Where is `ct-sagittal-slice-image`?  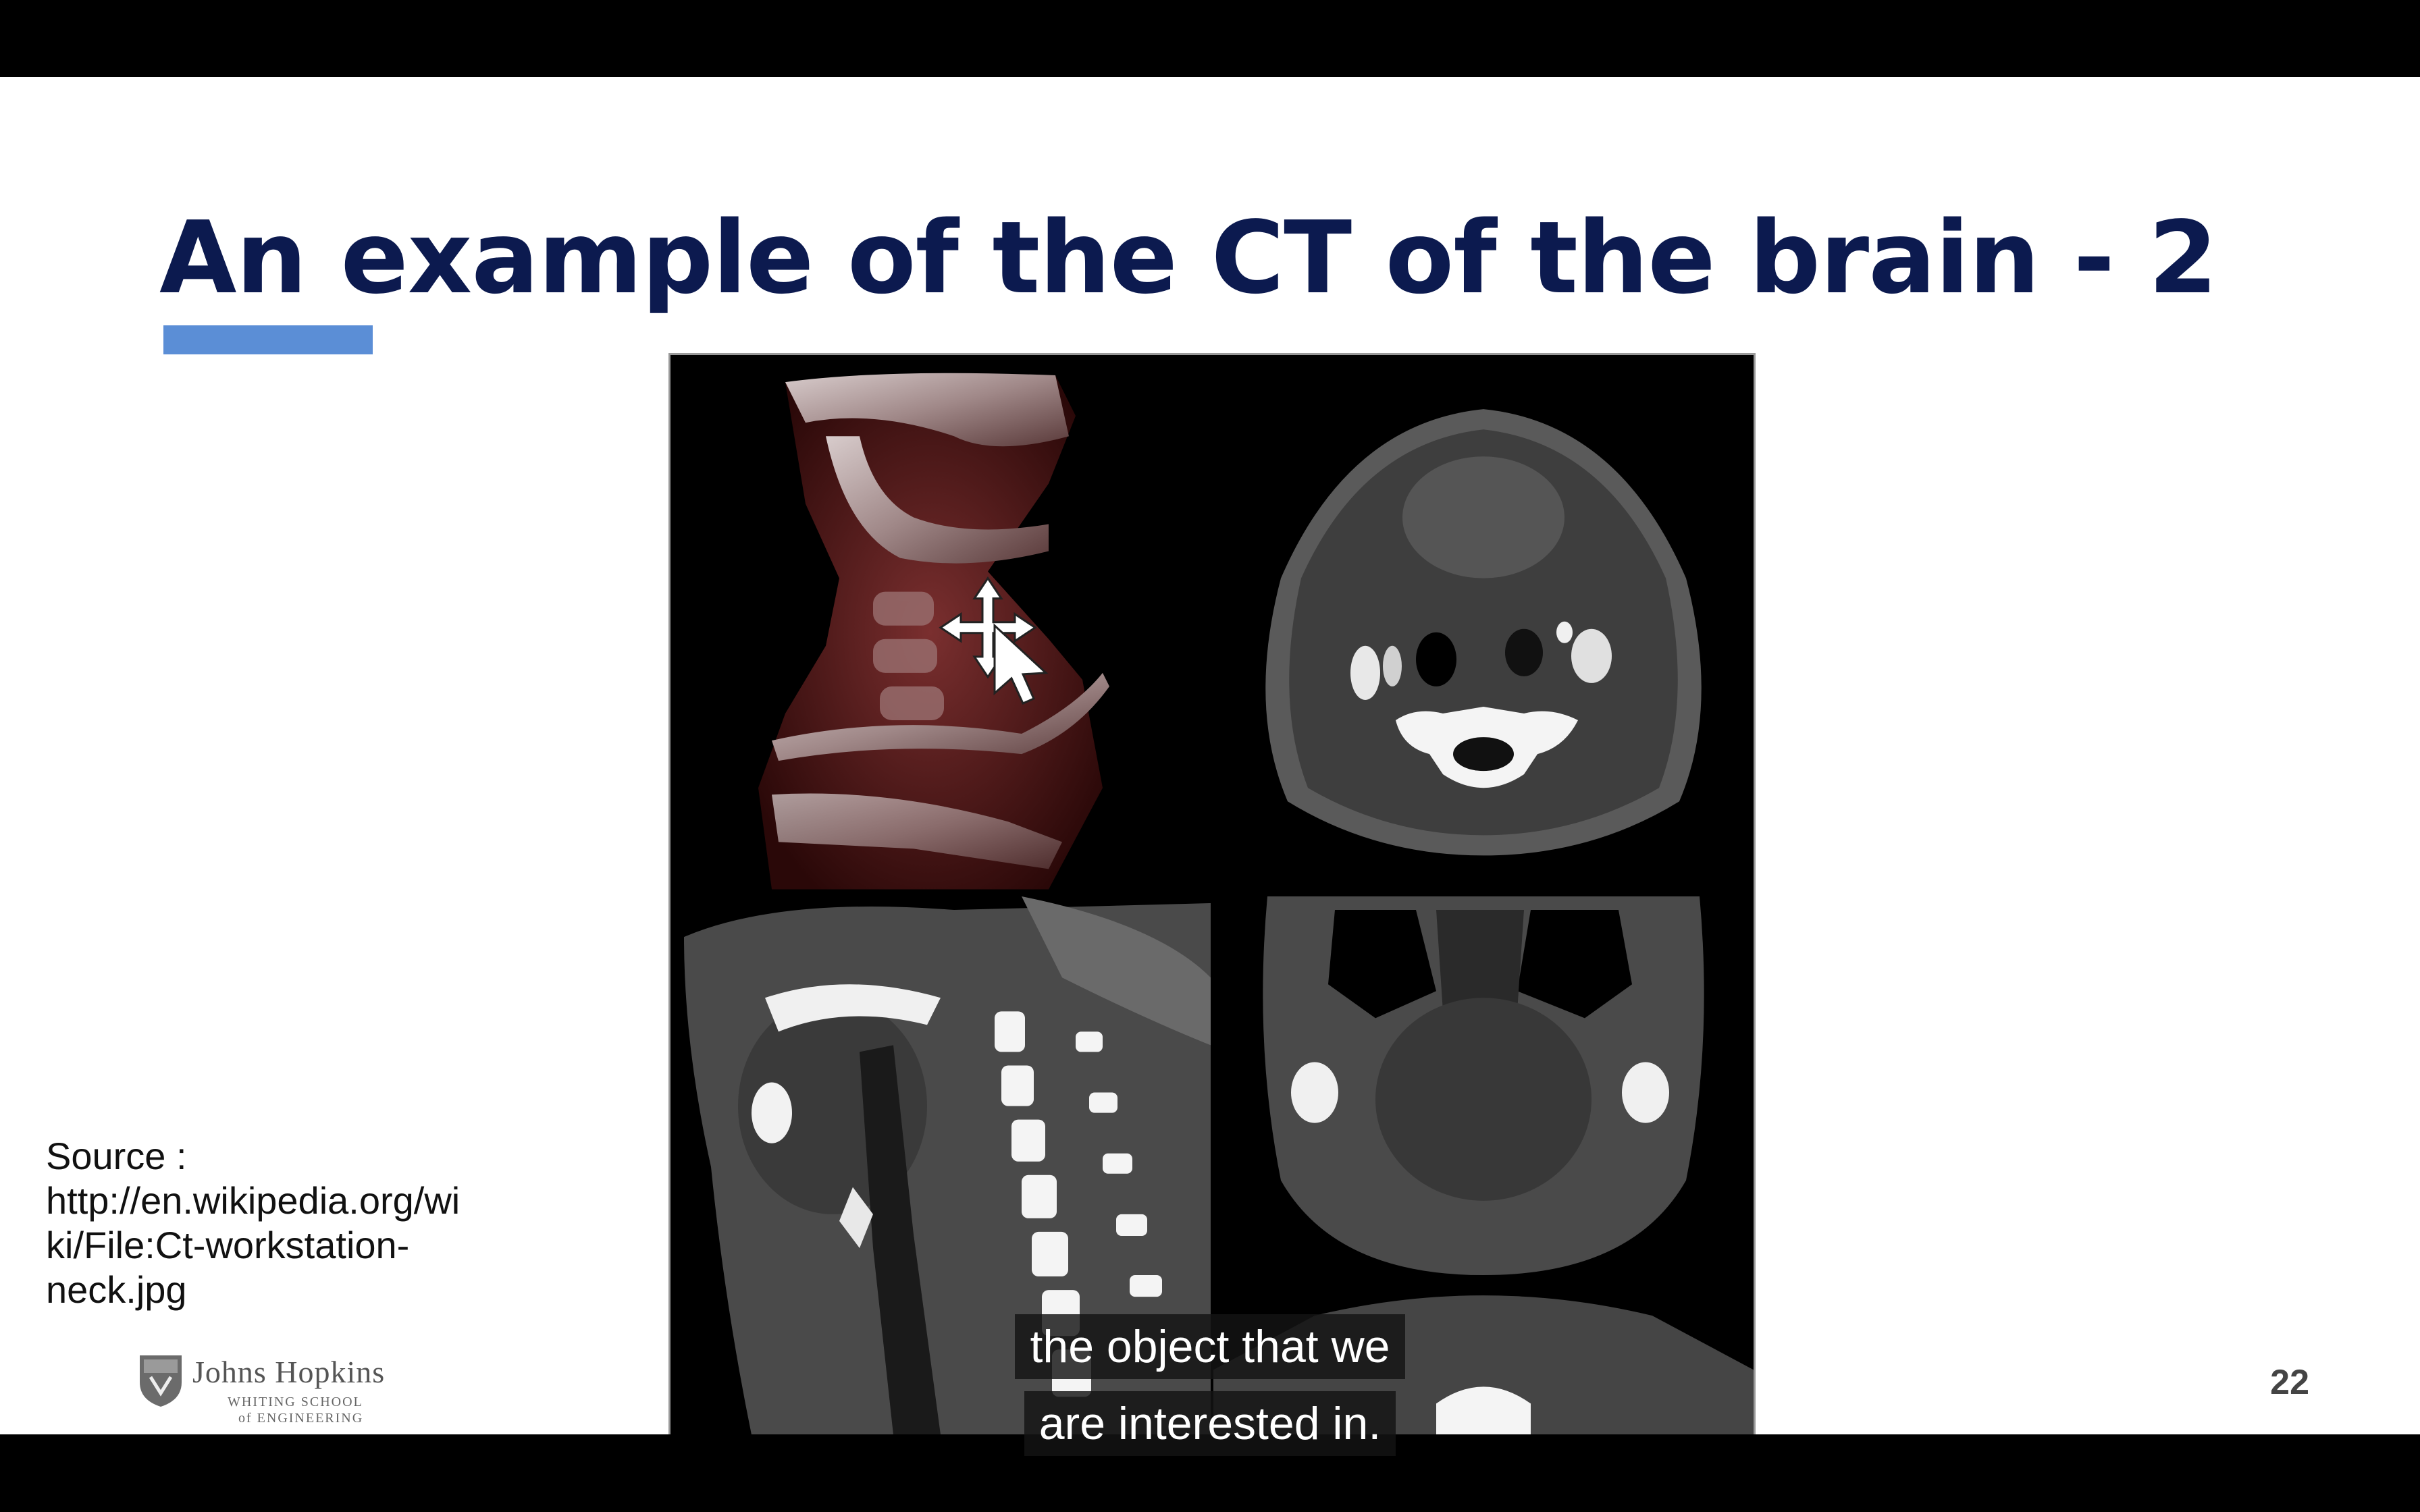
ct-sagittal-slice-image is located at coordinates (940, 1165).